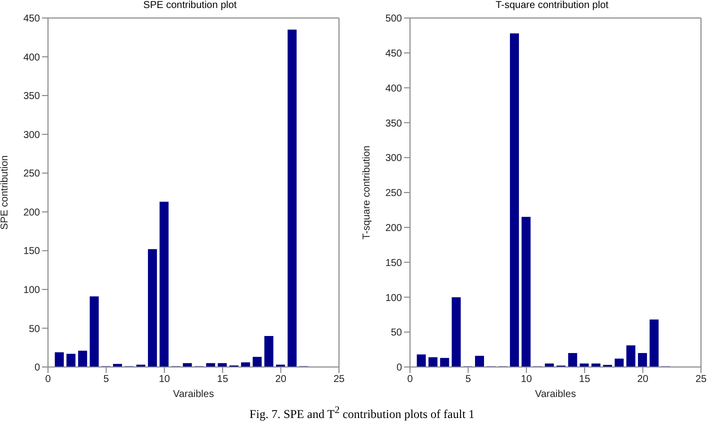  Describe the element at coordinates (5, 192) in the screenshot. I see `y-axis-title: SPE contribution` at that location.